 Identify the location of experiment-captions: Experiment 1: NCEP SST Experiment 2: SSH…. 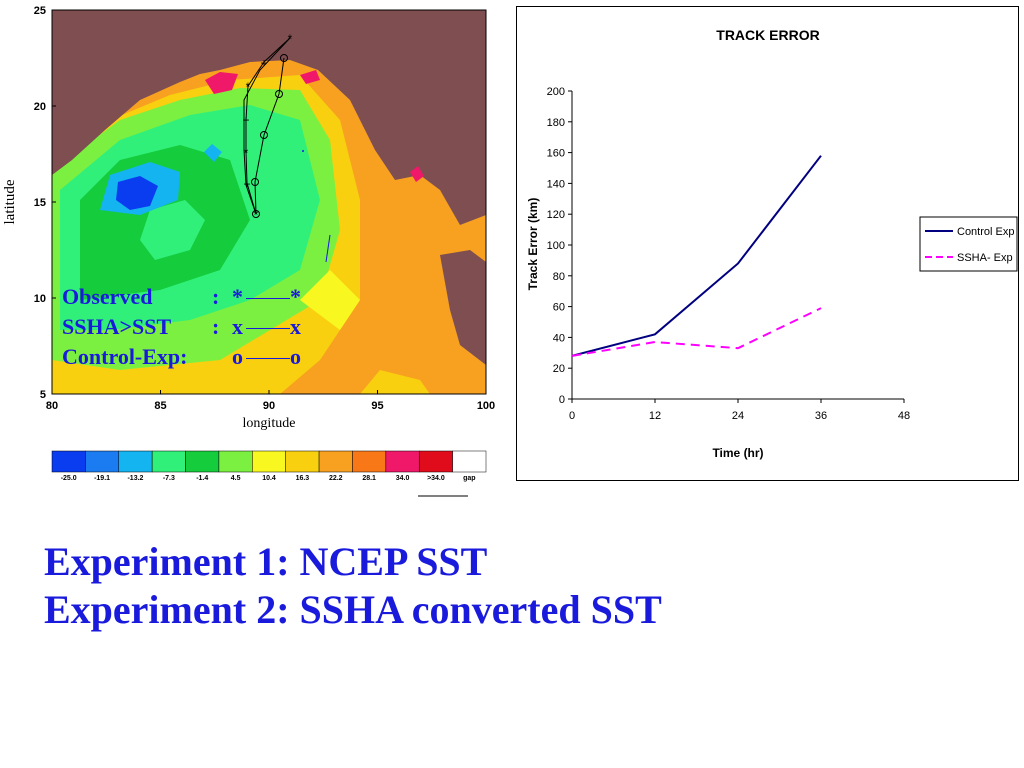
(353, 586).